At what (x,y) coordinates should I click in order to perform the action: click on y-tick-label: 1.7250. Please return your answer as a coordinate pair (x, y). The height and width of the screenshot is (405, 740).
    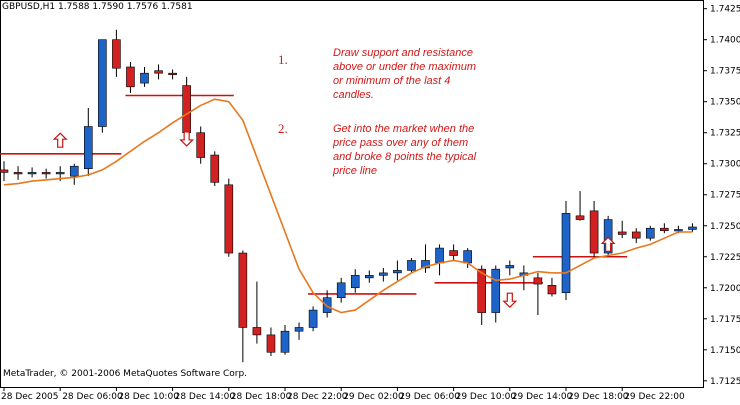
    Looking at the image, I should click on (725, 227).